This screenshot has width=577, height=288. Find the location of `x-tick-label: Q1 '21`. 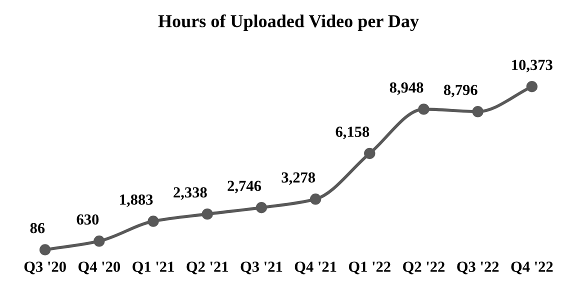

x-tick-label: Q1 '21 is located at coordinates (153, 268).